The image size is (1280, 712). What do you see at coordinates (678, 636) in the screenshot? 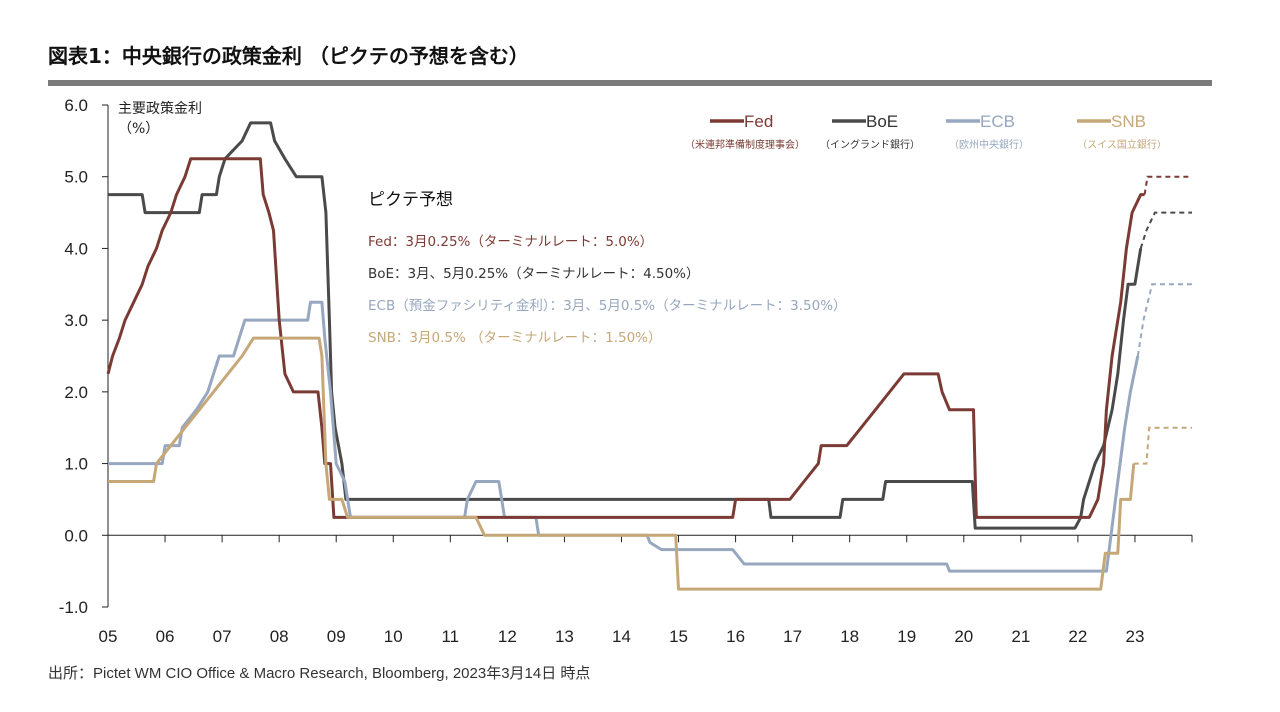
I see `x-tick-label: 15` at bounding box center [678, 636].